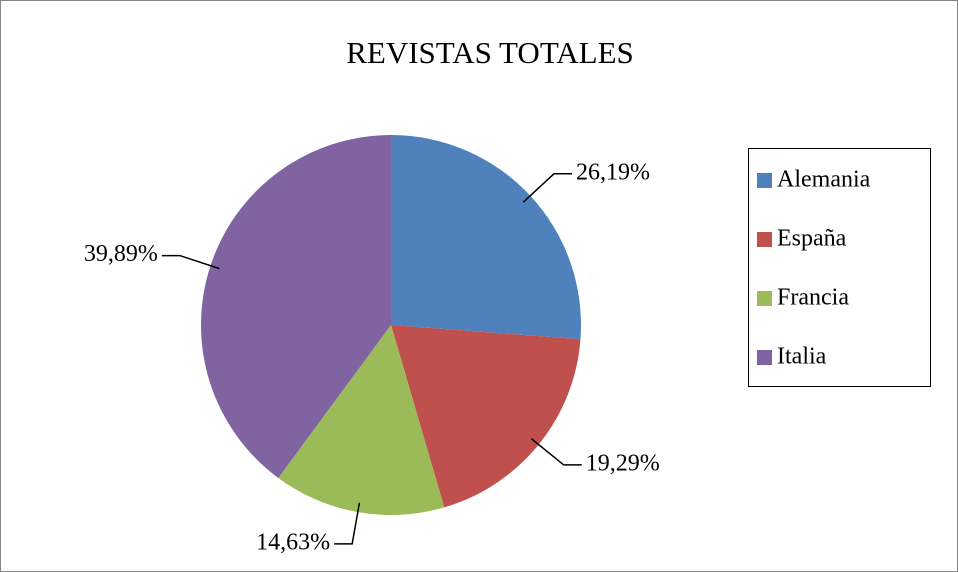 The height and width of the screenshot is (572, 958). Describe the element at coordinates (812, 239) in the screenshot. I see `legend-label: España` at that location.